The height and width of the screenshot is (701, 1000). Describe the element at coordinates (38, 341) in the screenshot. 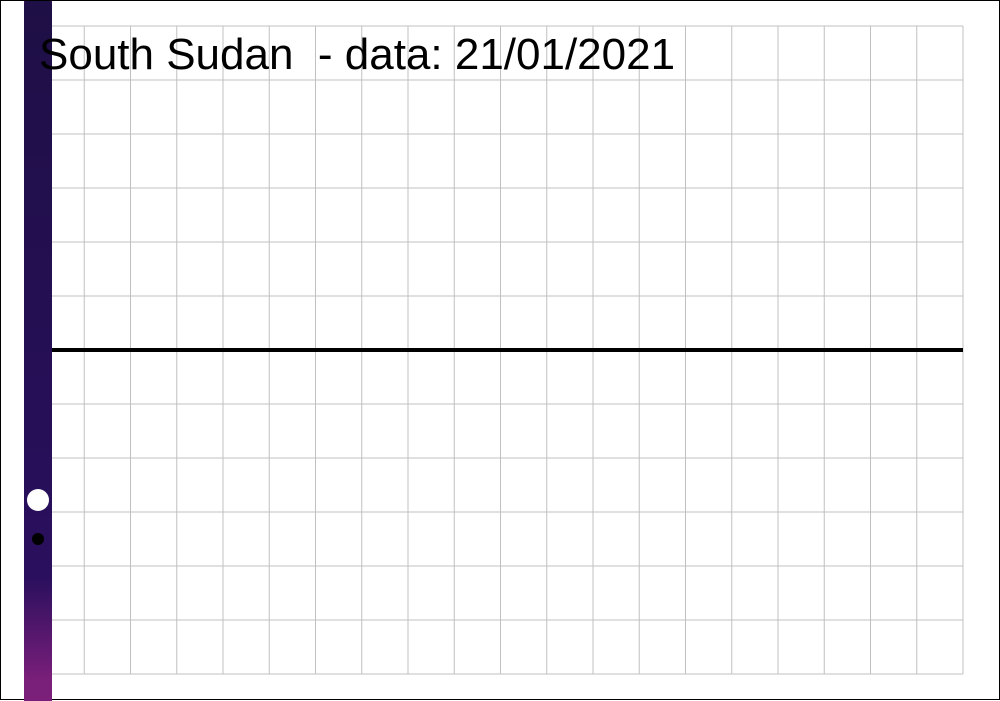

I see `series-bar` at that location.